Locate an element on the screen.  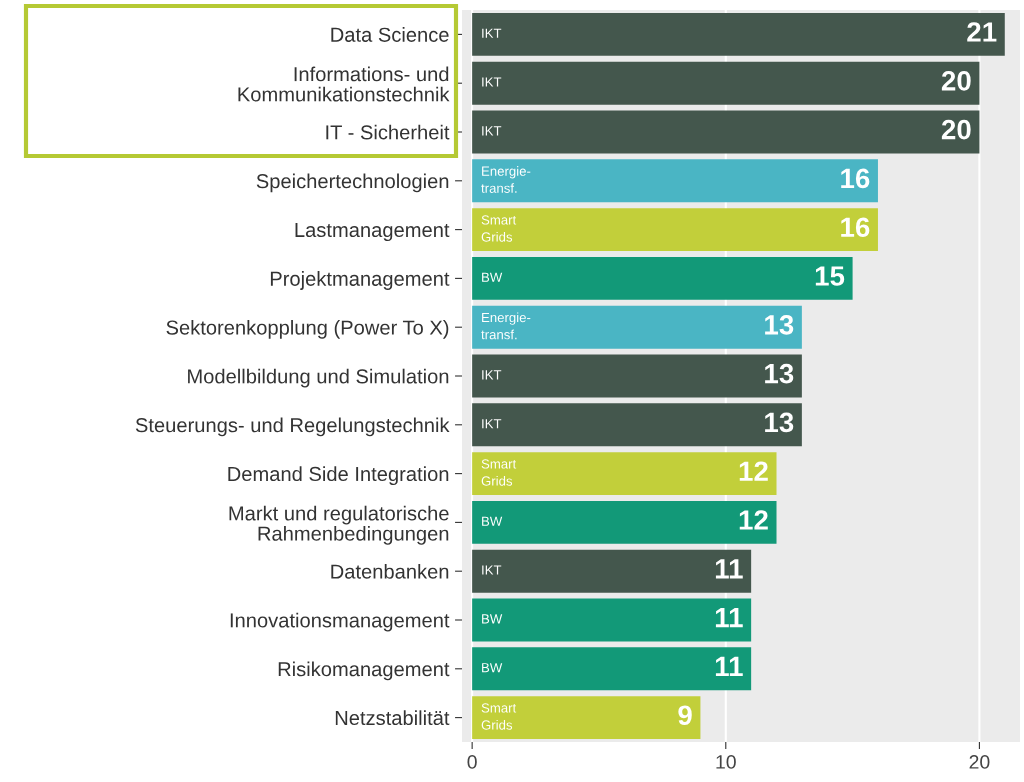
y-tick-label: Informations- und Kommunikationstechnik is located at coordinates (344, 84).